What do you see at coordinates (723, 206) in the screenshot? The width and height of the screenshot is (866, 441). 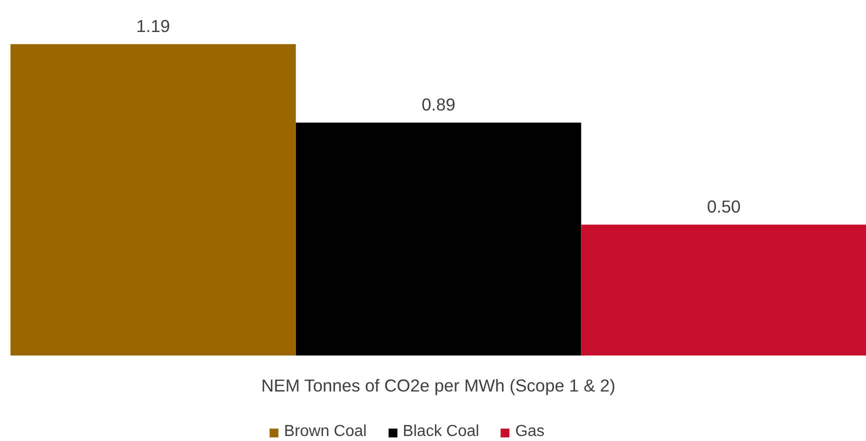 I see `data-label: 0.50` at bounding box center [723, 206].